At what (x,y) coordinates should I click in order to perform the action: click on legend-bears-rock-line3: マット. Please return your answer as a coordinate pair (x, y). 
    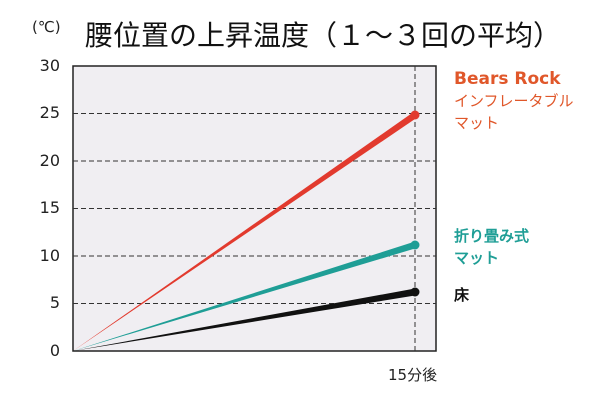
    Looking at the image, I should click on (477, 123).